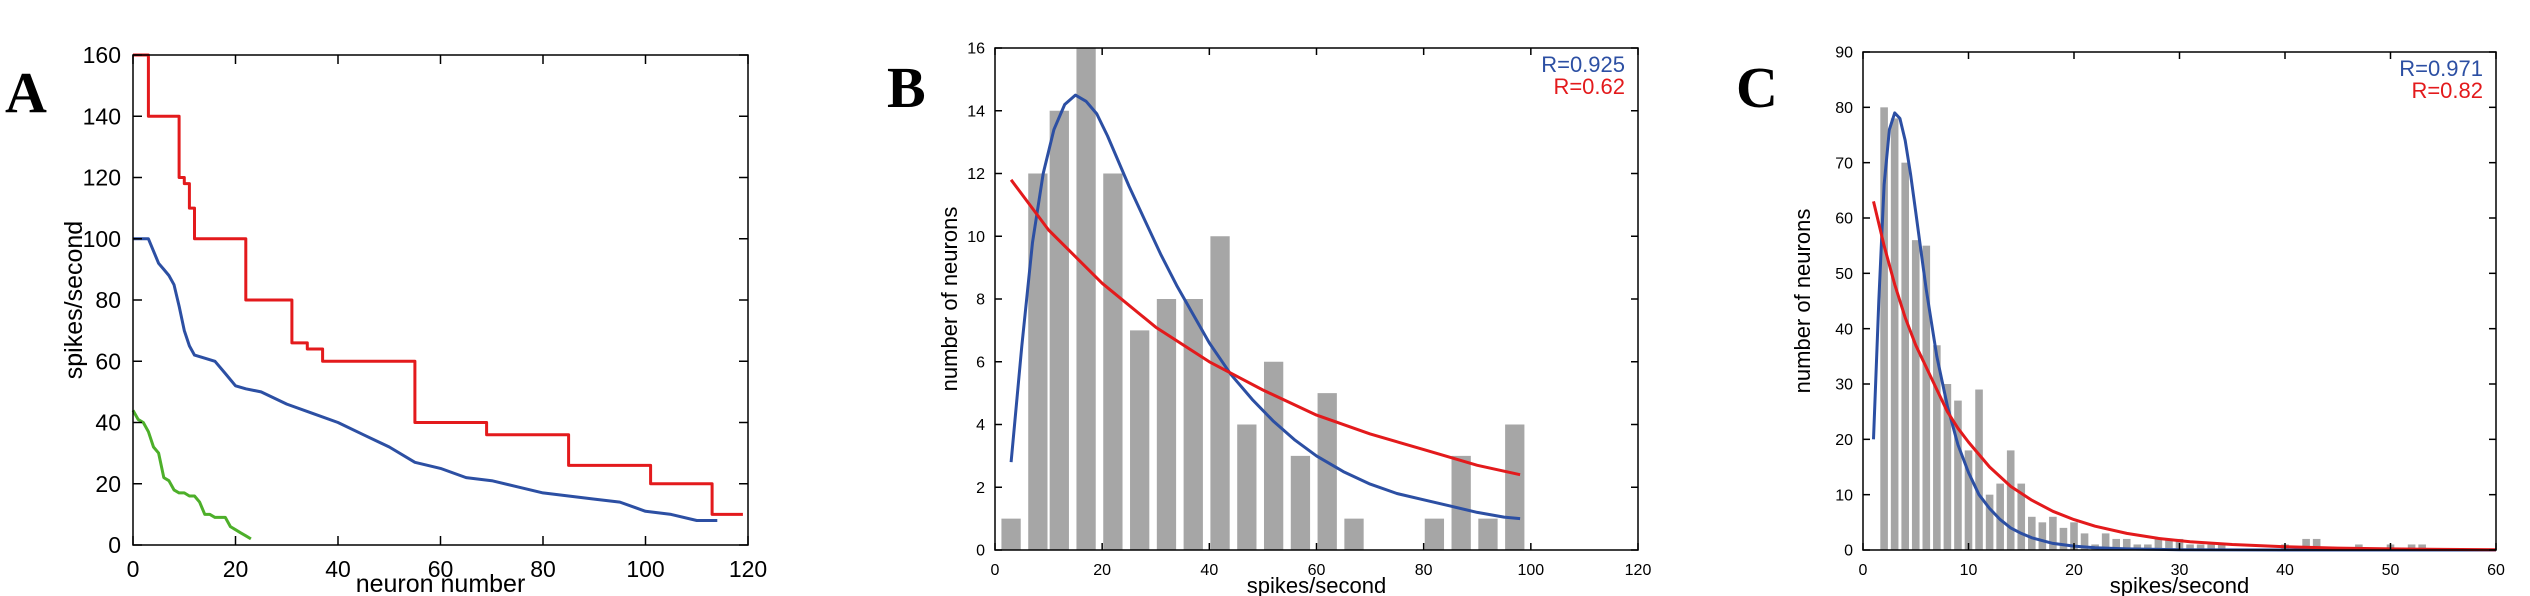 This screenshot has width=2530, height=596. Describe the element at coordinates (976, 174) in the screenshot. I see `y-tick-label: 12` at that location.